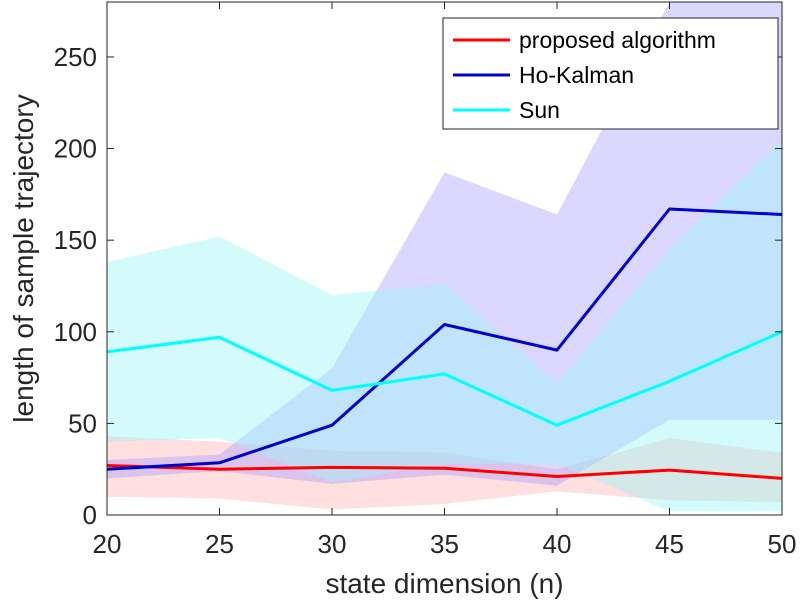  What do you see at coordinates (617, 40) in the screenshot?
I see `legend-label-proposed-algorithm: proposed algorithm` at bounding box center [617, 40].